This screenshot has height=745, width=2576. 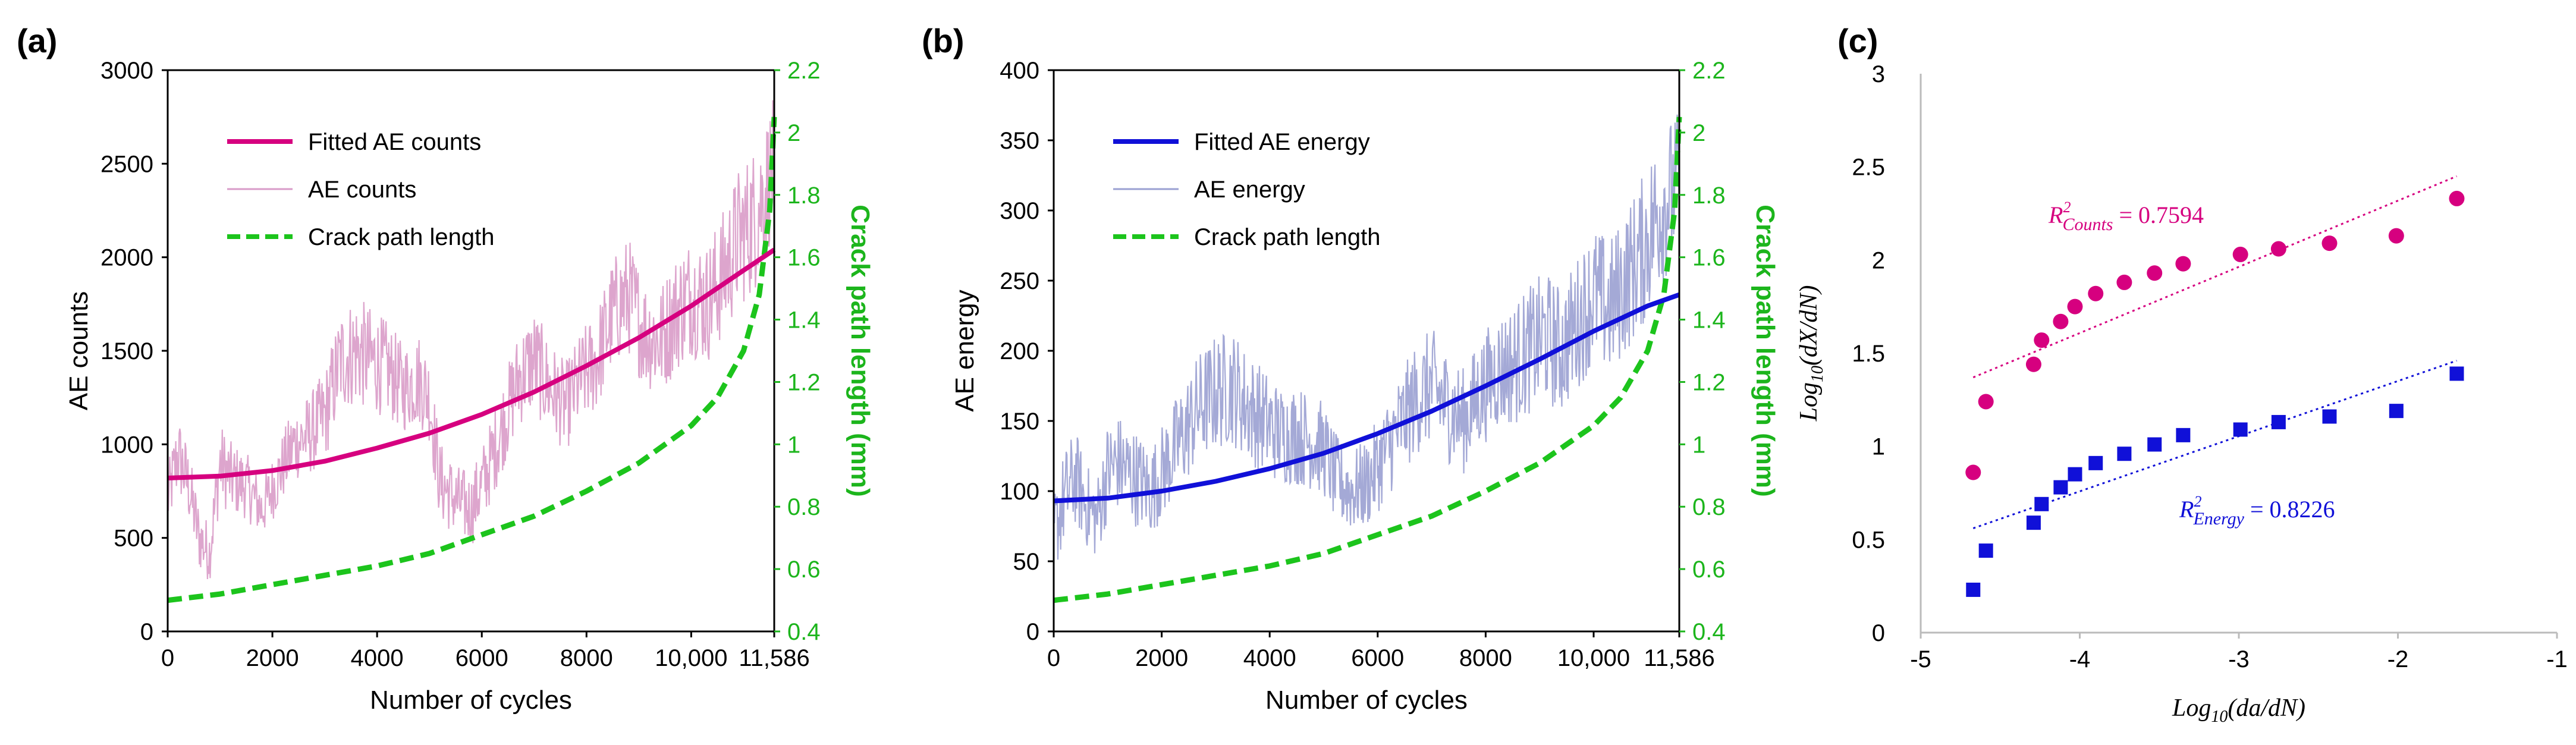 I want to click on series-counts, so click(x=2215, y=327).